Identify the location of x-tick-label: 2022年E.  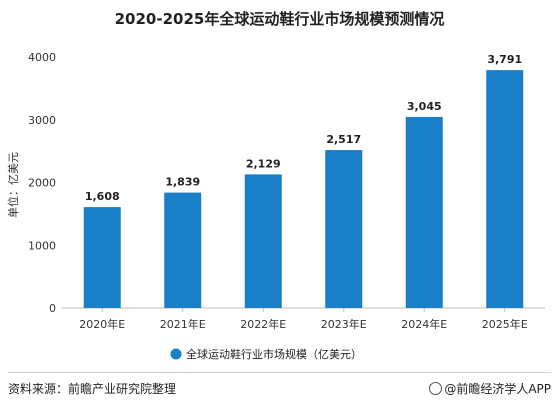
(263, 324).